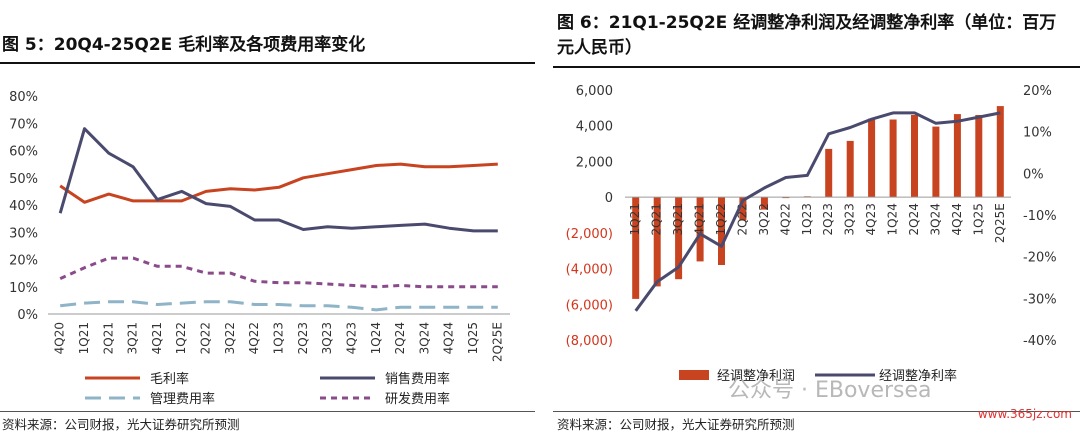 The image size is (1080, 433). I want to click on left-x-tick-label: 4Q20, so click(60, 338).